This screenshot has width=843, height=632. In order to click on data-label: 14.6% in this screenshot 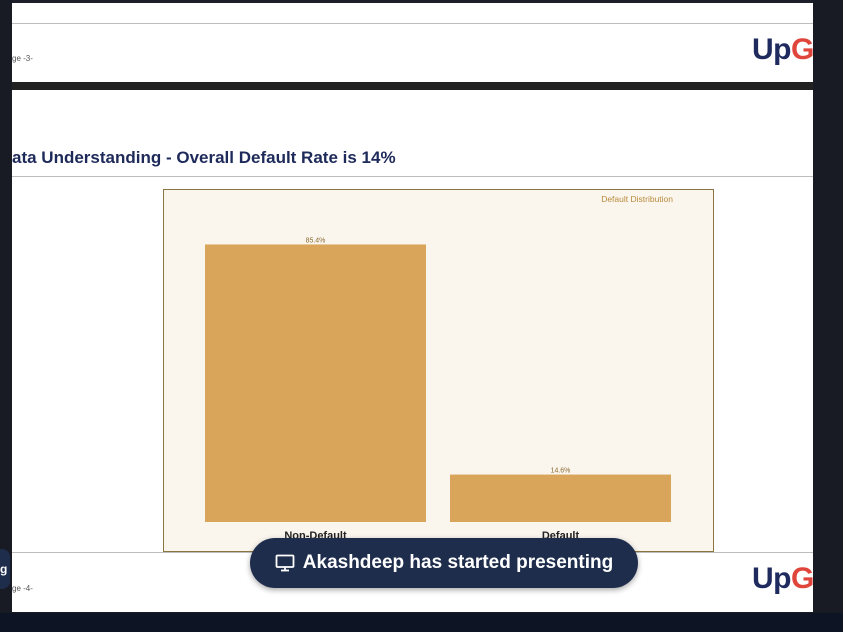, I will do `click(561, 471)`.